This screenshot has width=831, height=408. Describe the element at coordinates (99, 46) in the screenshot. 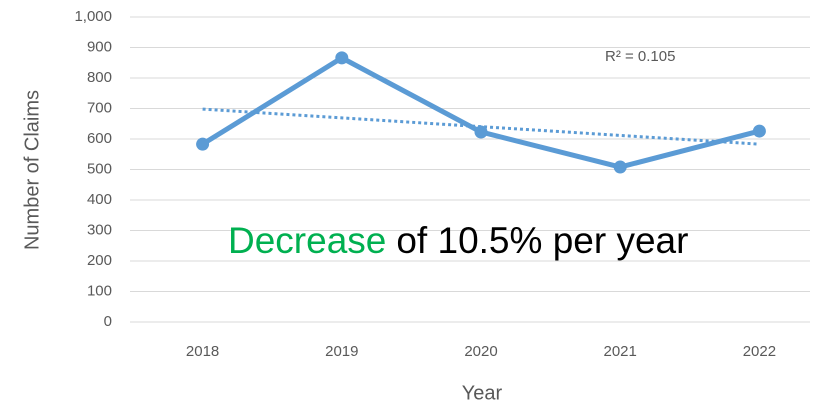

I see `y-tick-label: 900` at that location.